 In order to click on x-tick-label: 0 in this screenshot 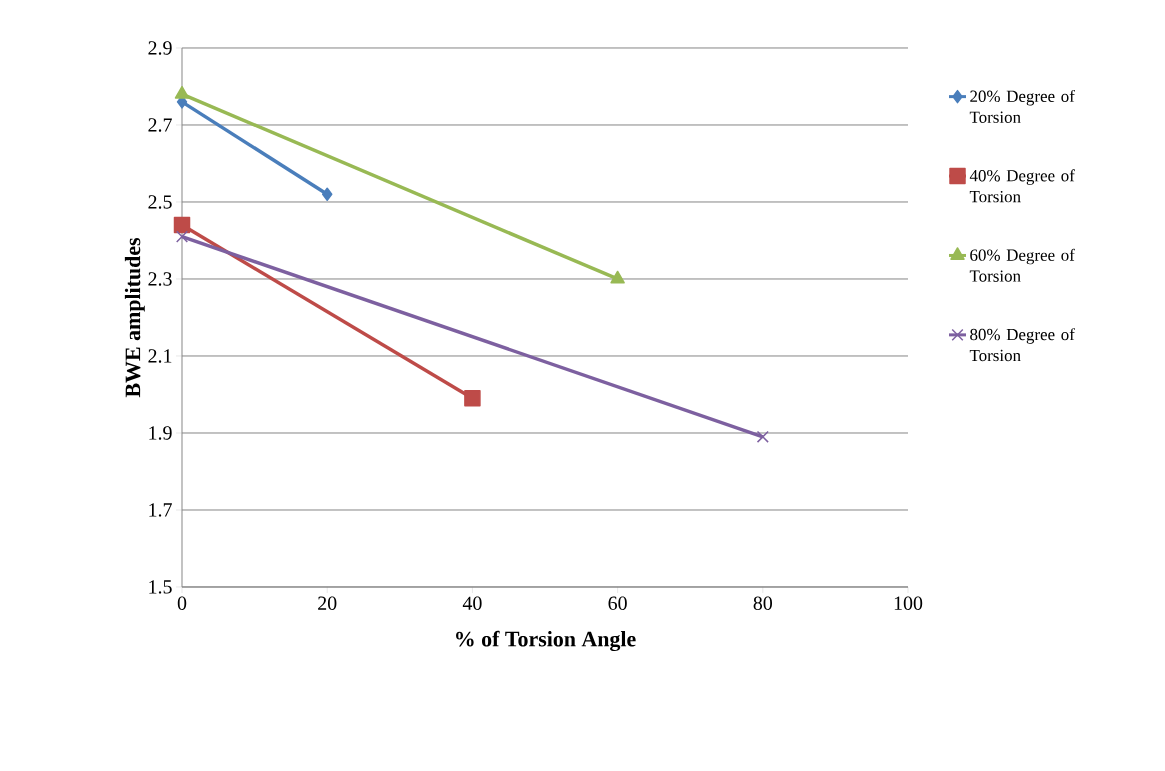, I will do `click(182, 603)`.